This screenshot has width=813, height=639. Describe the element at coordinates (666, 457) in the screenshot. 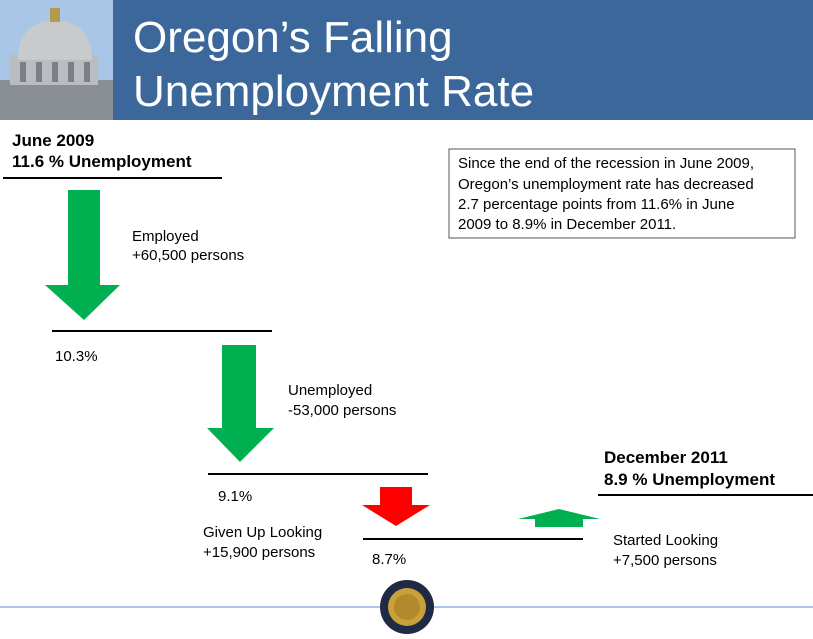

I see `end-date: December 2011` at that location.